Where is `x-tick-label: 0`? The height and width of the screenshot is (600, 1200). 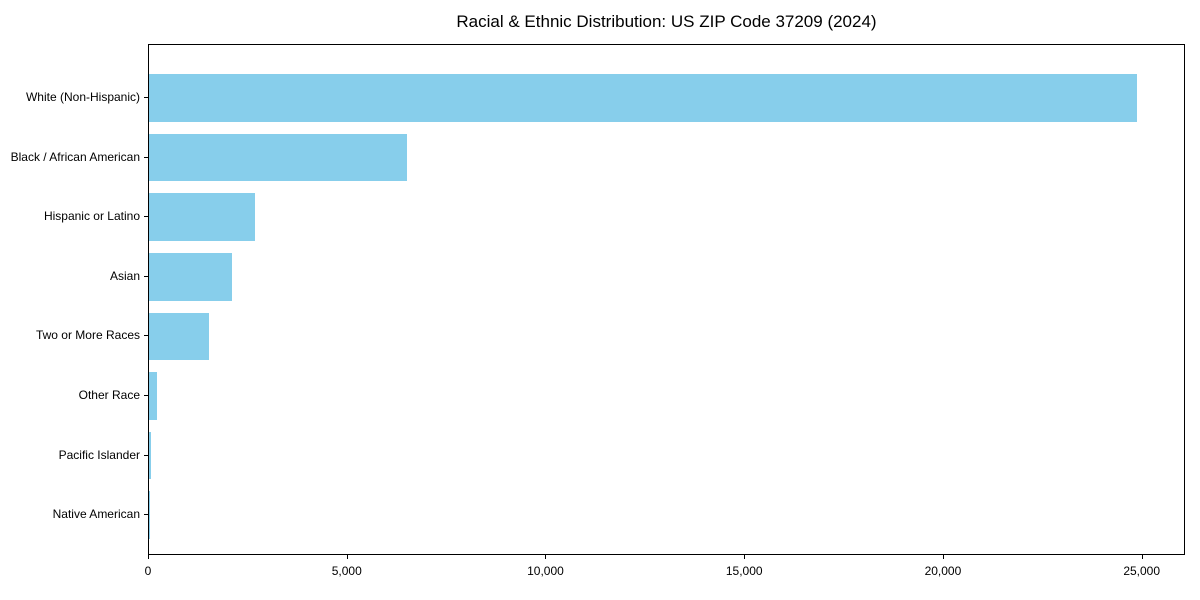 x-tick-label: 0 is located at coordinates (148, 571).